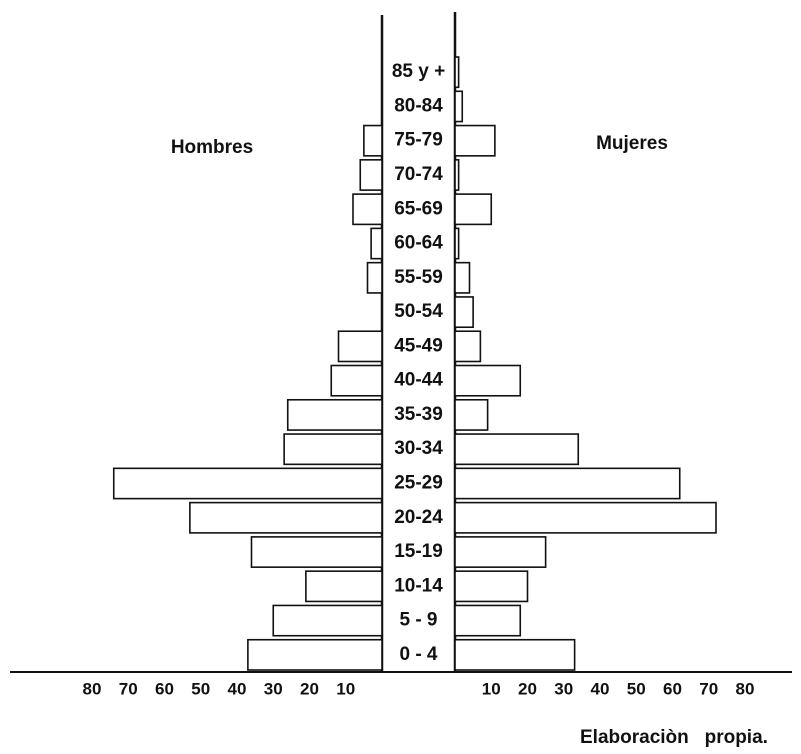 This screenshot has width=801, height=754. What do you see at coordinates (418, 140) in the screenshot?
I see `age-label: 75-79` at bounding box center [418, 140].